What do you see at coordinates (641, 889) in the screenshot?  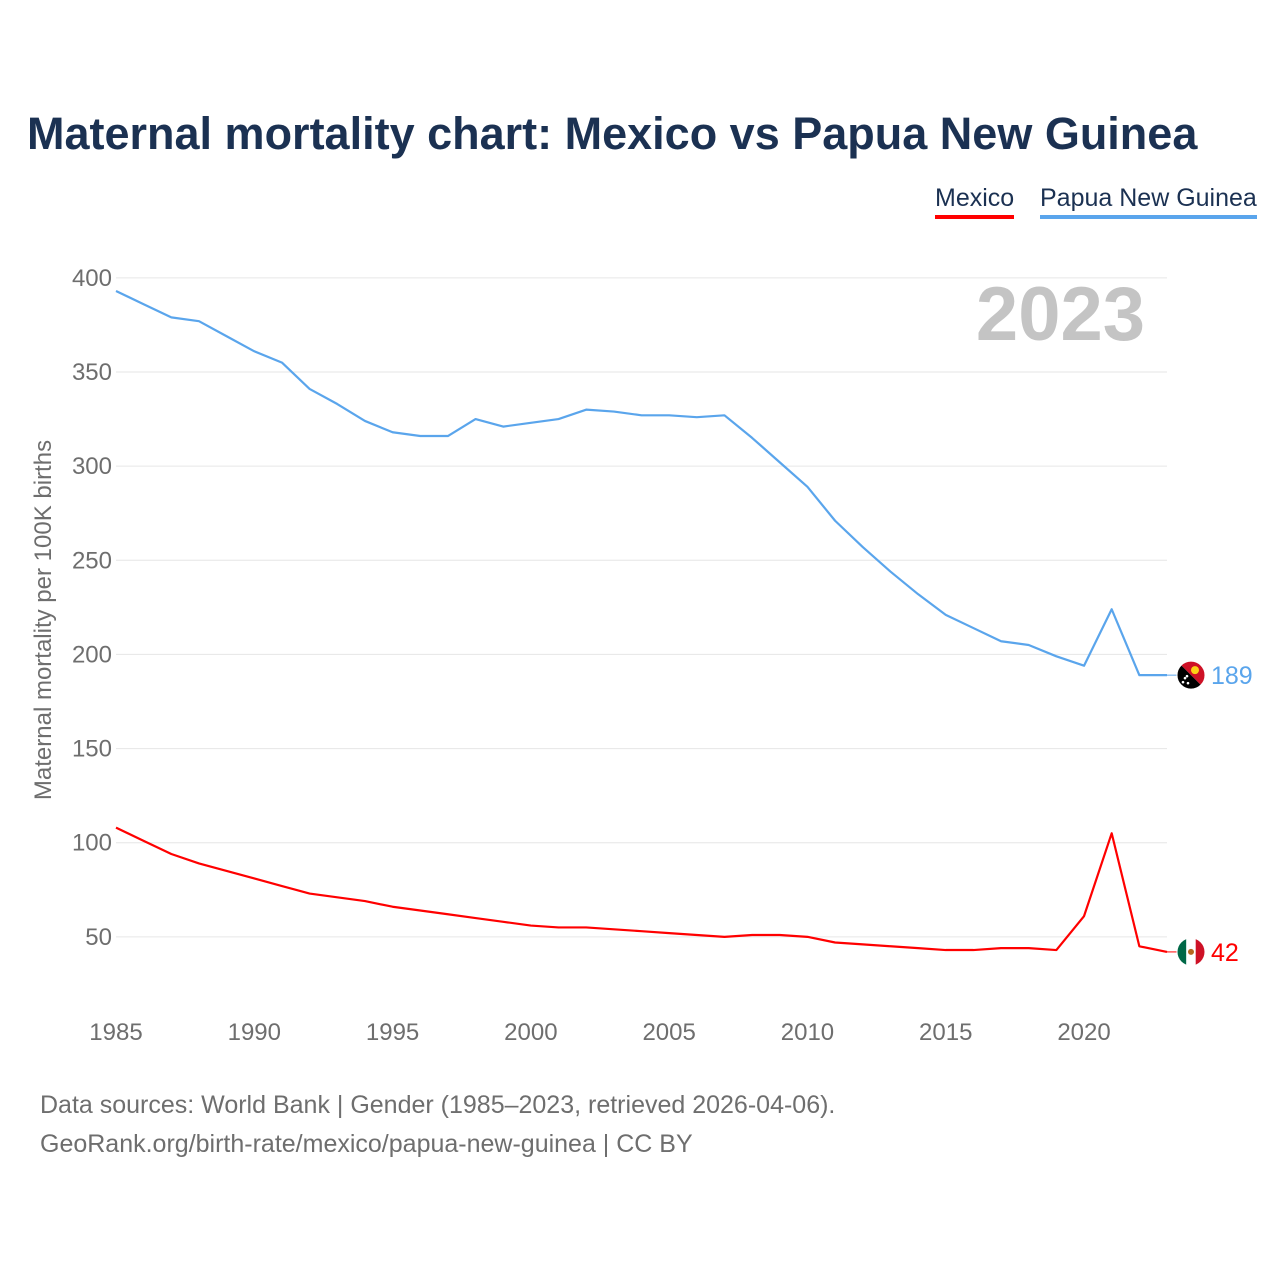 I see `series-line-mexico` at bounding box center [641, 889].